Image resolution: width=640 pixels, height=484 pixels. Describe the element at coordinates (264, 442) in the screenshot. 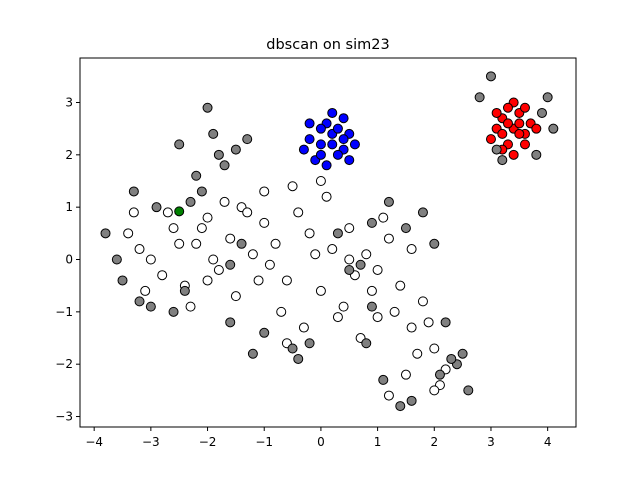

I see `x-tick-label: −1` at that location.